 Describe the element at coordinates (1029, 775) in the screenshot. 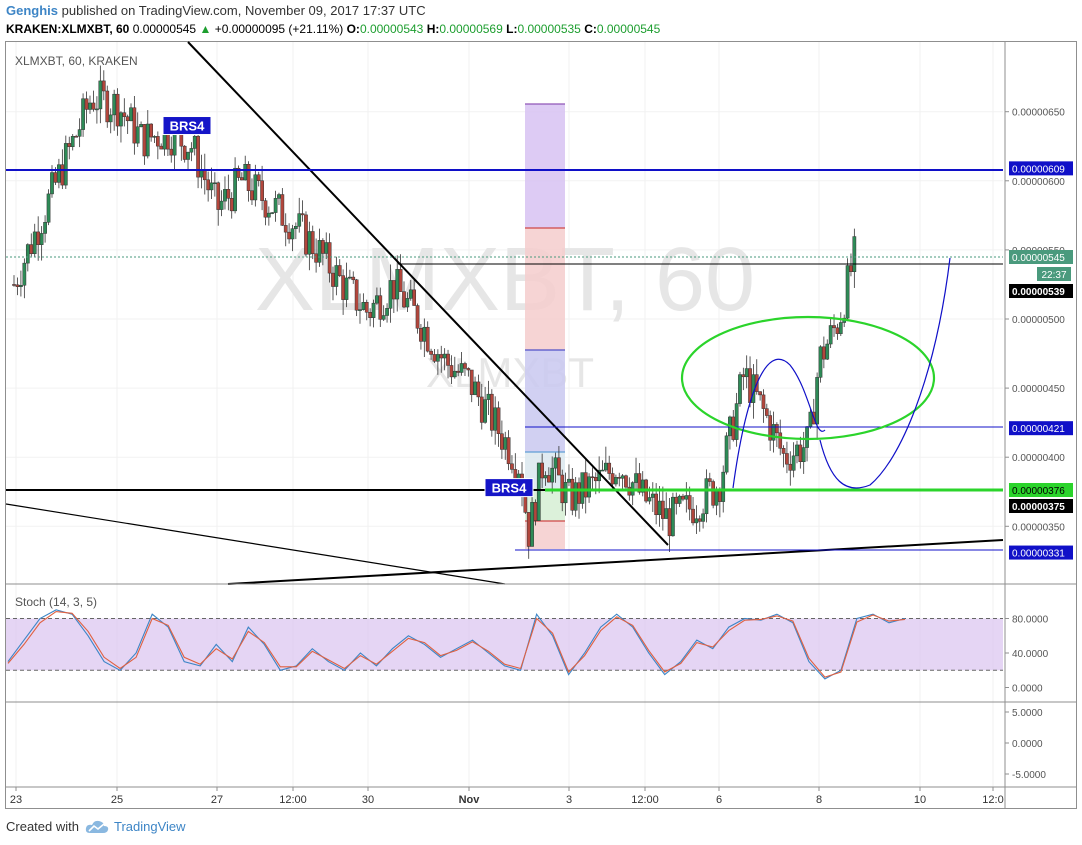

I see `lower-tick-label: -5.0000` at that location.